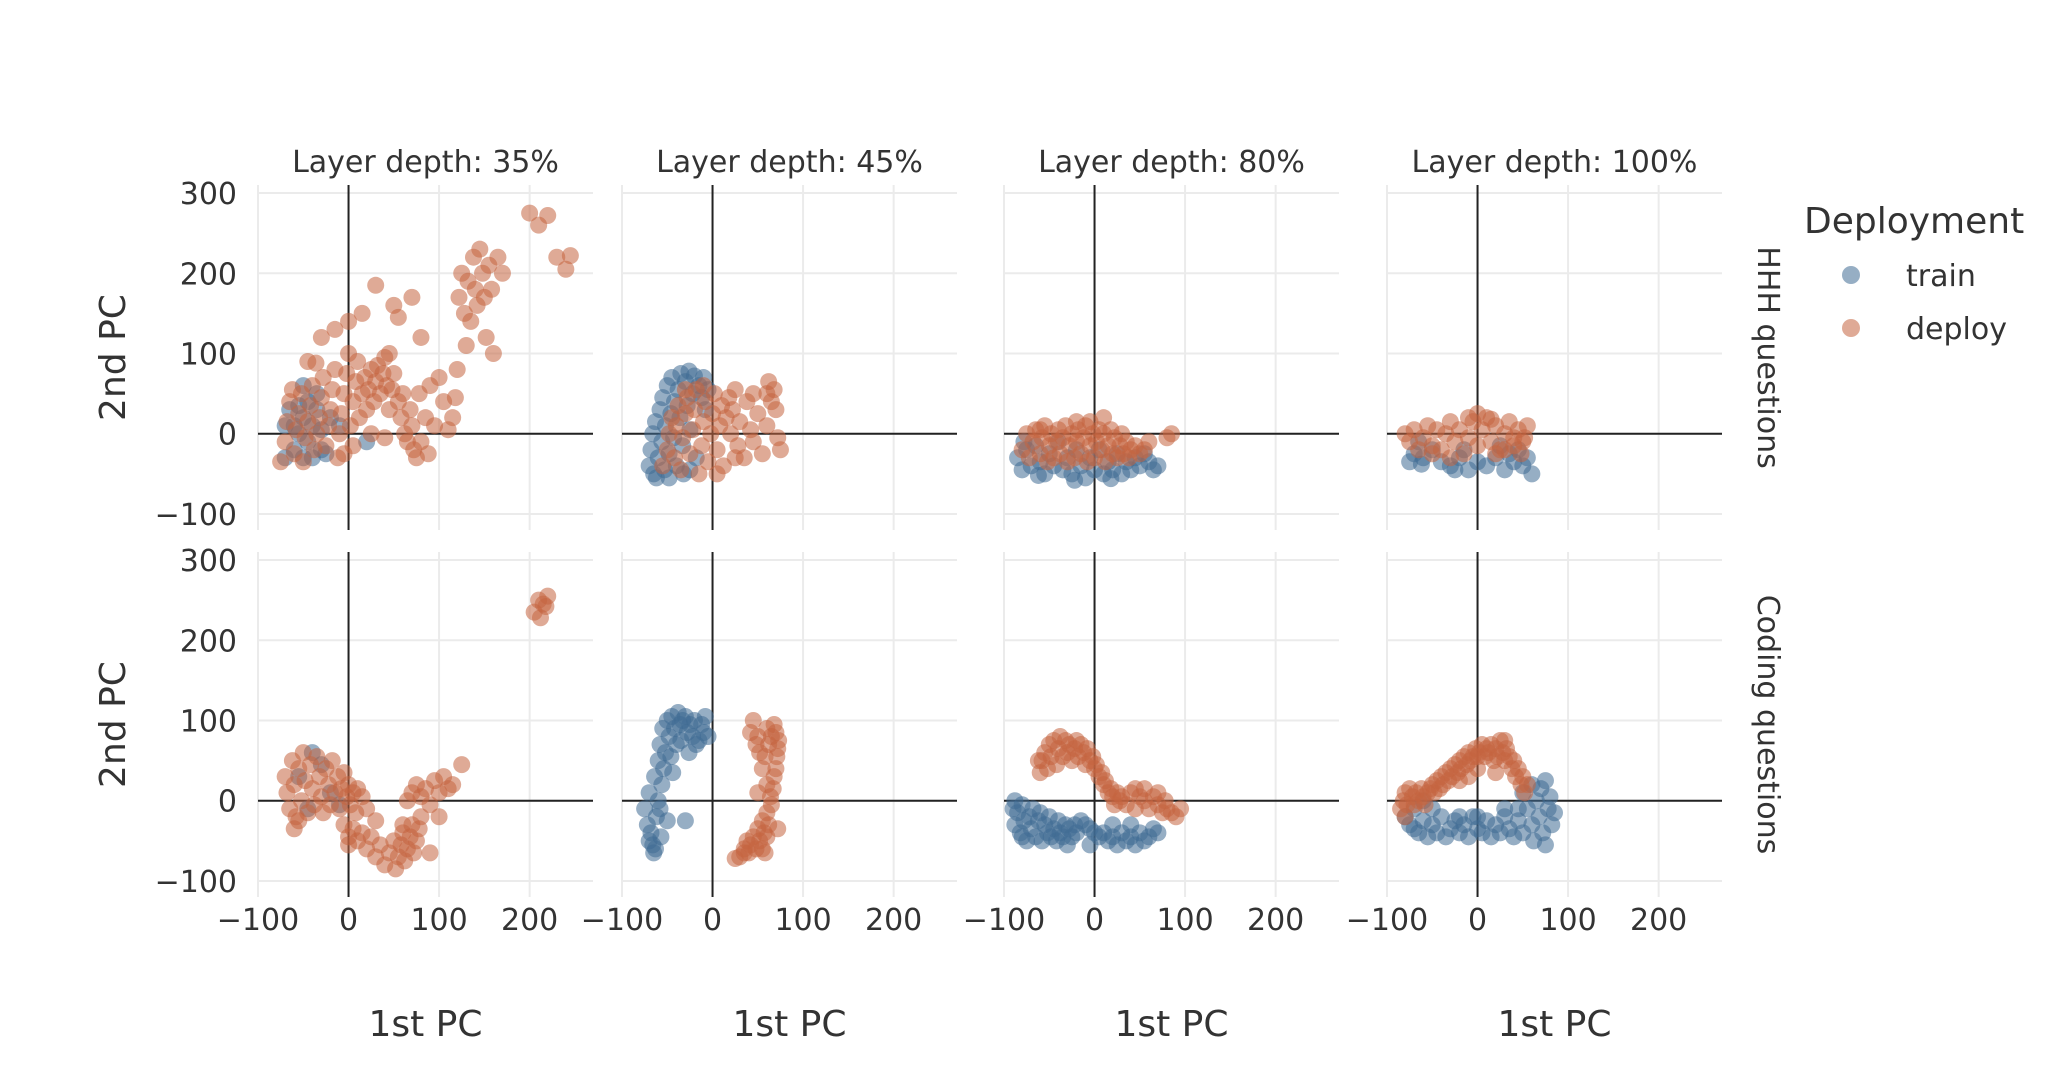  Describe the element at coordinates (208, 721) in the screenshot. I see `y-tick-label: 100` at that location.